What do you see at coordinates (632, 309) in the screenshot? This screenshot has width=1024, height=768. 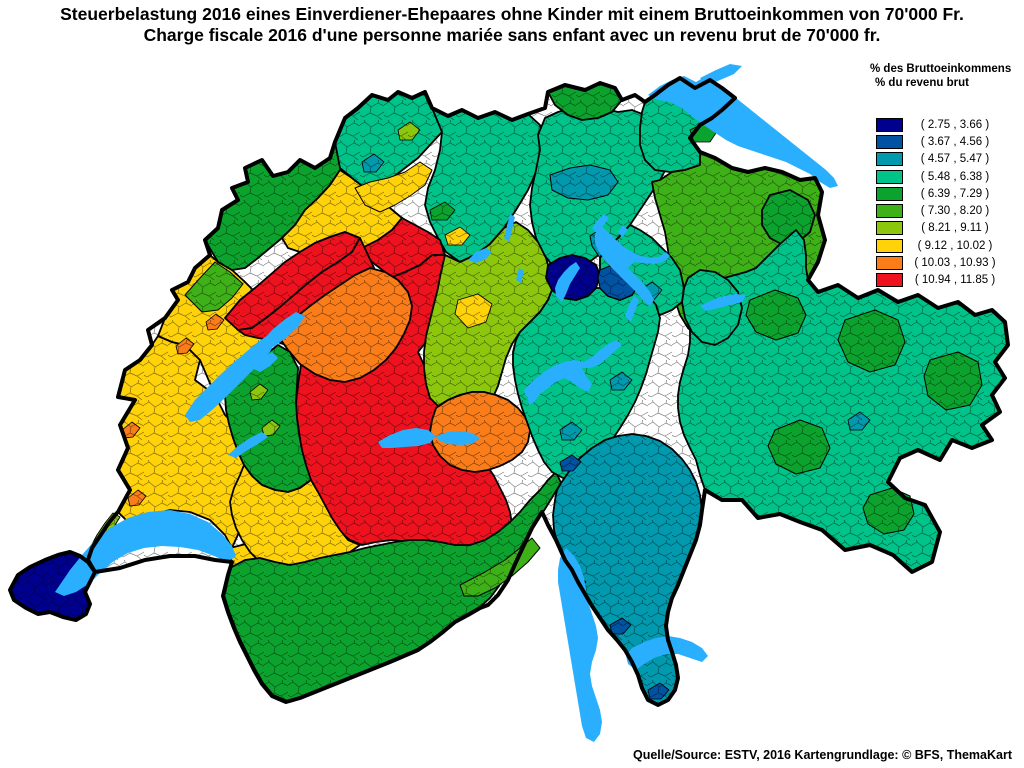 I see `lake-sihlsee` at bounding box center [632, 309].